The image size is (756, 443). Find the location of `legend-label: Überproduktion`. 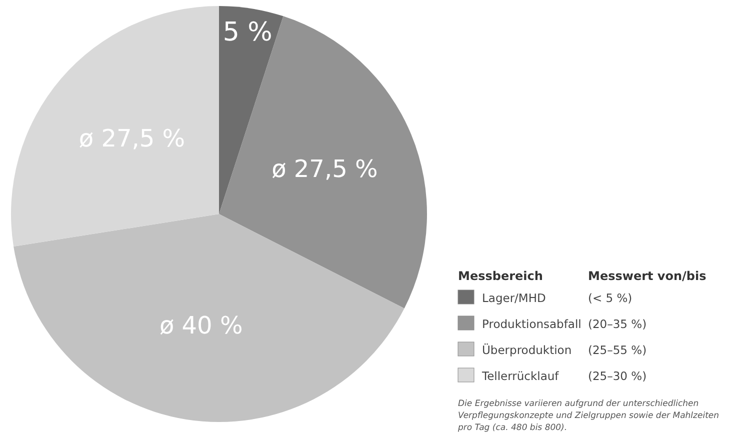

legend-label: Überproduktion is located at coordinates (527, 350).